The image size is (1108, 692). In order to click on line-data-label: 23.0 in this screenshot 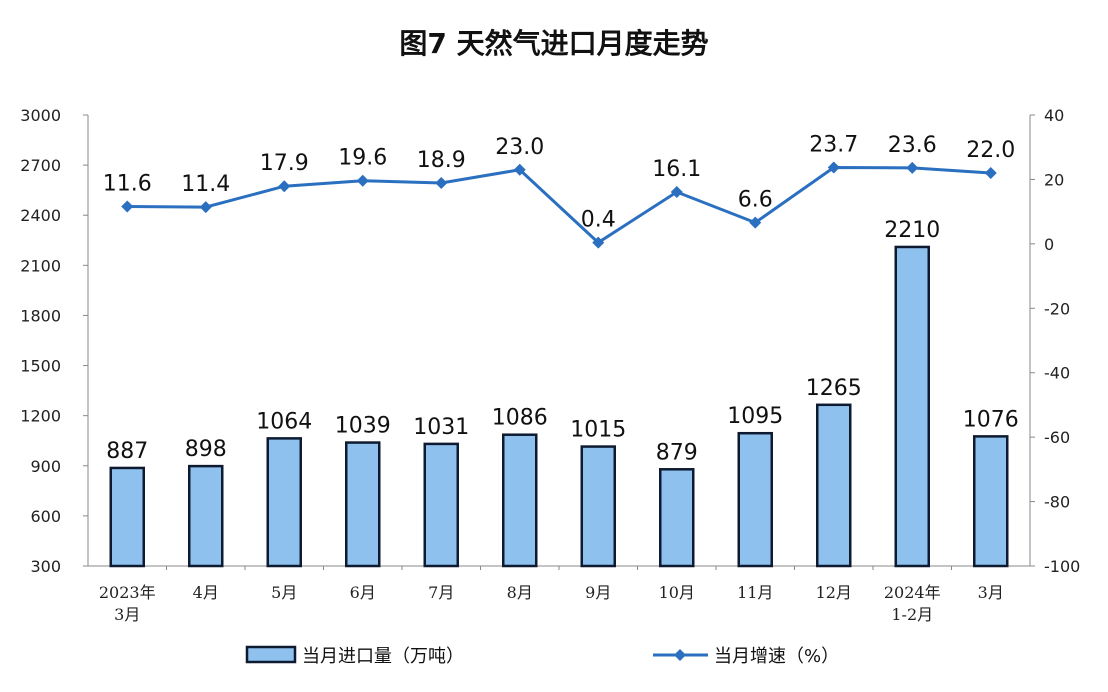, I will do `click(519, 147)`.